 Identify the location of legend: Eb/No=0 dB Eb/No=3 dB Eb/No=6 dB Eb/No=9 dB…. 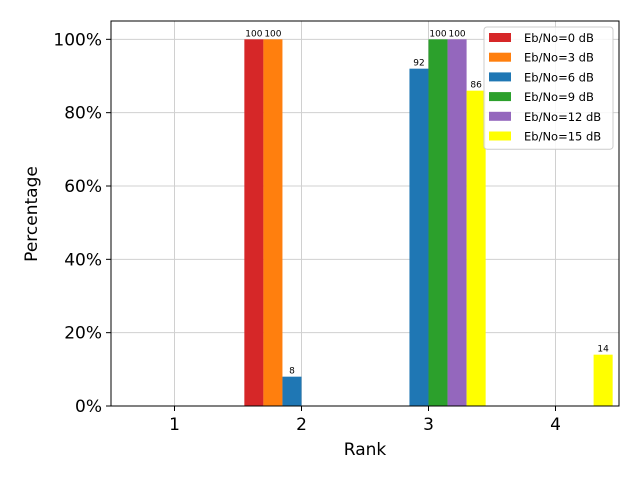
(548, 88).